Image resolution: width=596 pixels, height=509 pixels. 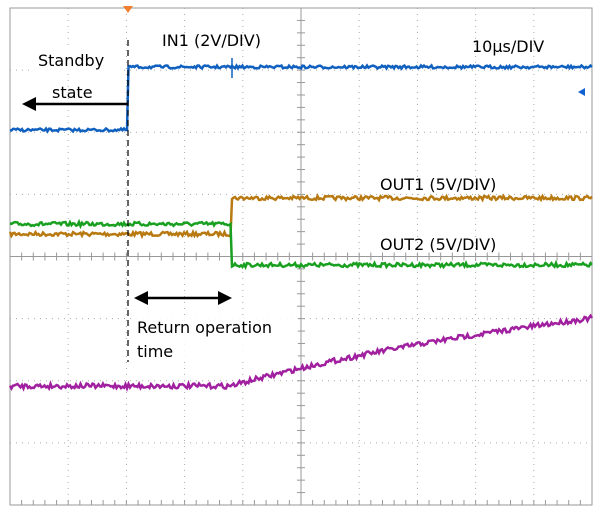 What do you see at coordinates (211, 40) in the screenshot?
I see `in1-label: IN1 (2V/DIV)` at bounding box center [211, 40].